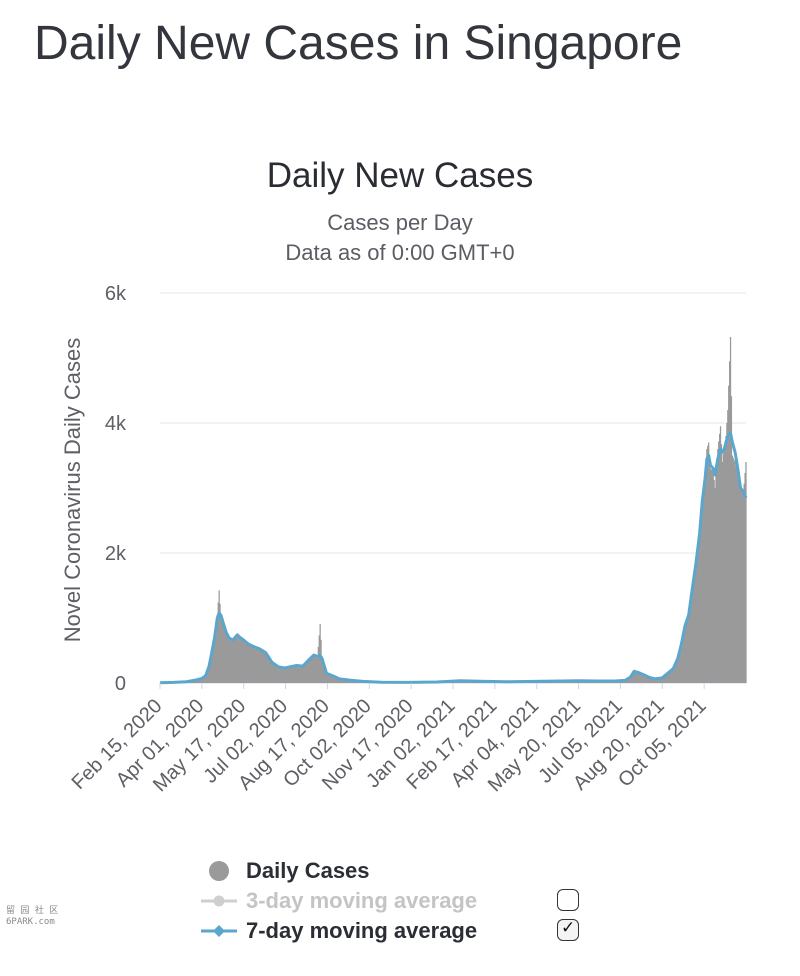 This screenshot has height=976, width=800. I want to click on three-day-line-marker-icon, so click(219, 901).